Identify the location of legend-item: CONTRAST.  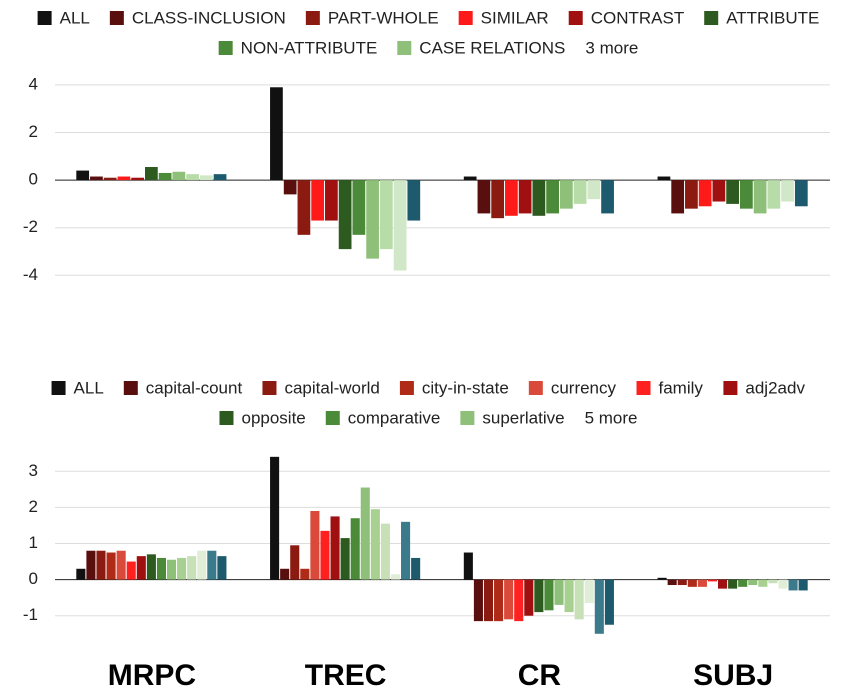
(626, 17).